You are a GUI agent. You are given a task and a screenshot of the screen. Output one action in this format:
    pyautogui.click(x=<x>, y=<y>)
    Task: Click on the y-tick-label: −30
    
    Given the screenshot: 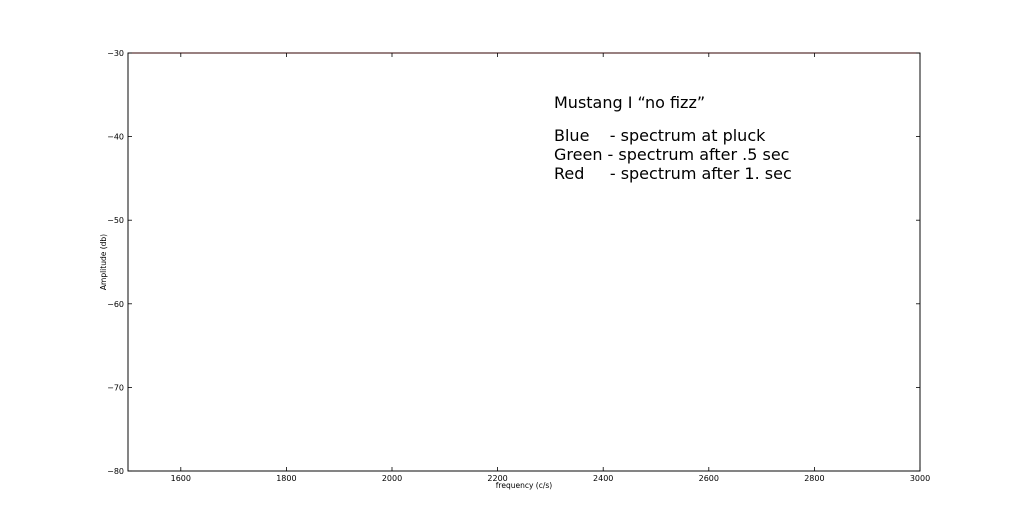 What is the action you would take?
    pyautogui.click(x=115, y=53)
    